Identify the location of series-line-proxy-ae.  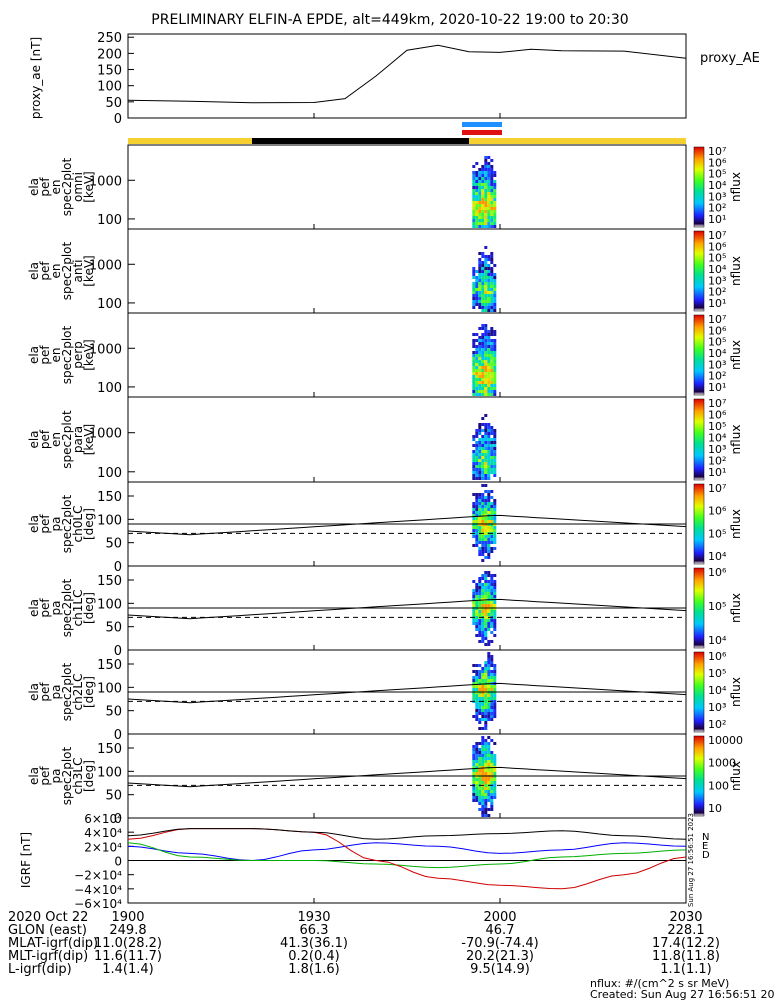
(407, 74).